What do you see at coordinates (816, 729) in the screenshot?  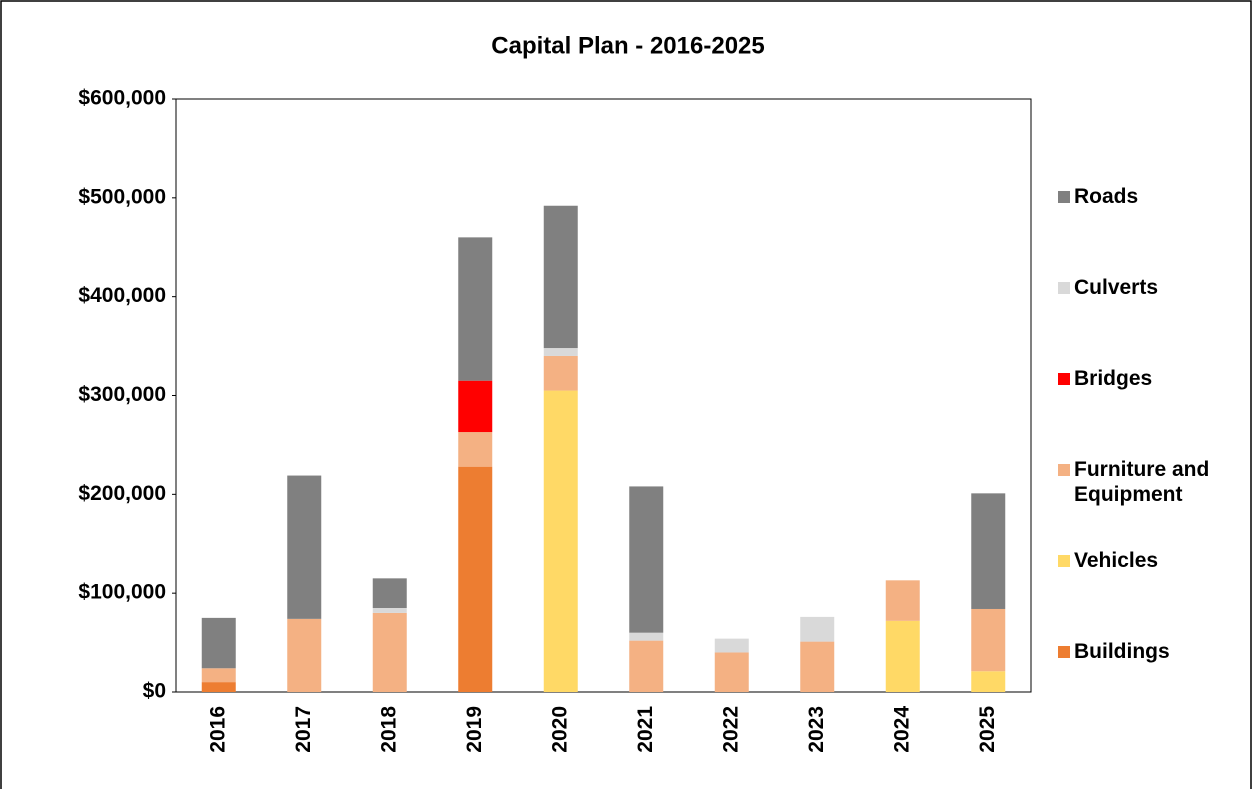 I see `x-tick-label: 2023` at bounding box center [816, 729].